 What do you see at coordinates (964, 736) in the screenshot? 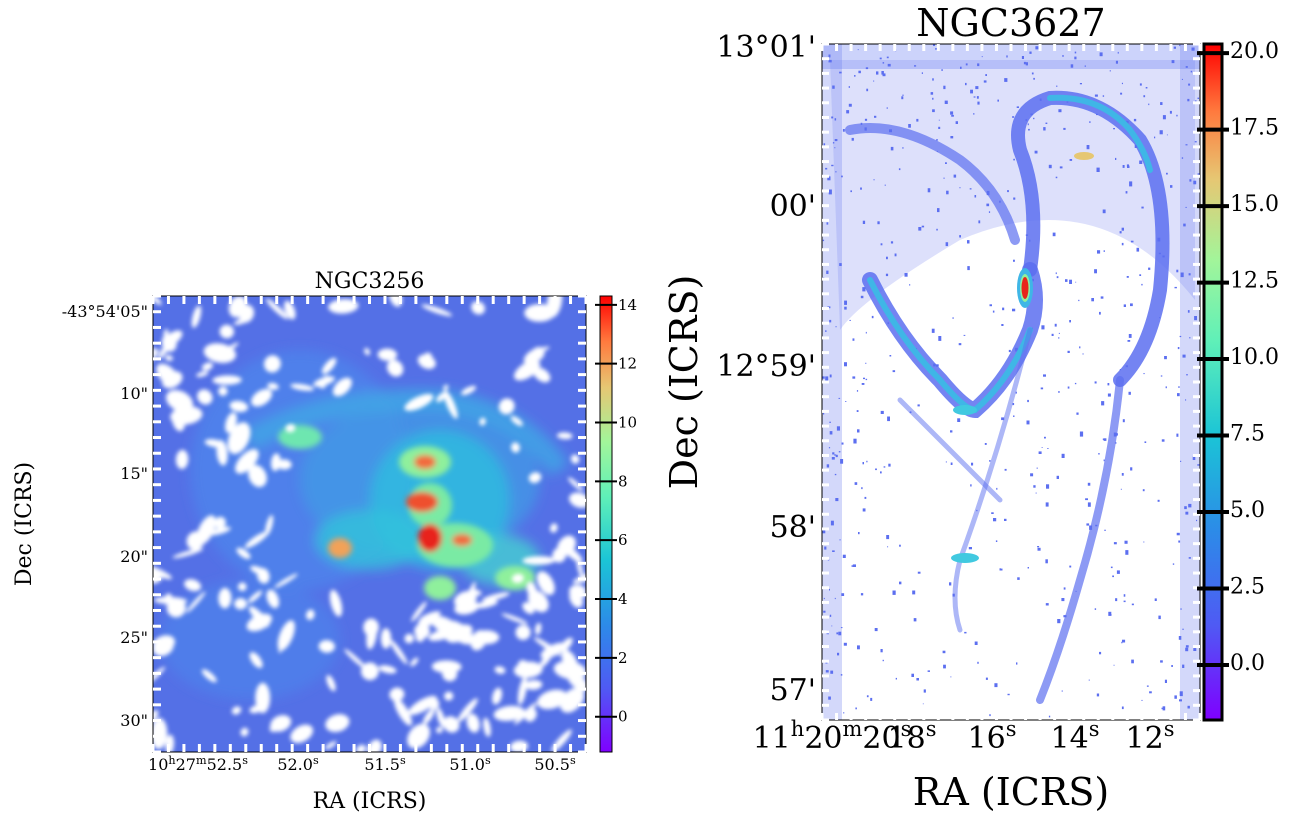
I see `x-tick-labels-ngc3627: 11h20m20s 18s 16s 14s 12s` at bounding box center [964, 736].